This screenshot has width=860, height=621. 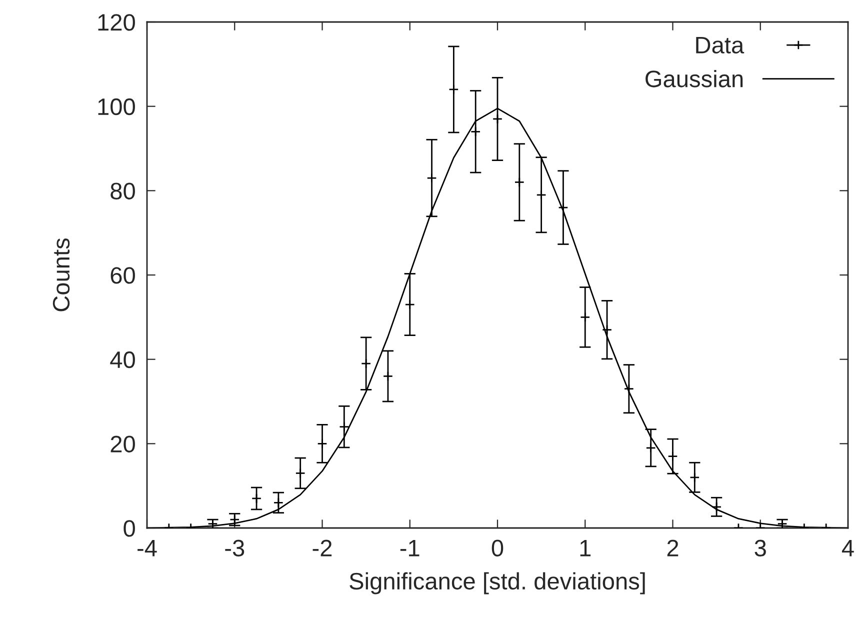 What do you see at coordinates (234, 548) in the screenshot?
I see `x-tick-label: -3` at bounding box center [234, 548].